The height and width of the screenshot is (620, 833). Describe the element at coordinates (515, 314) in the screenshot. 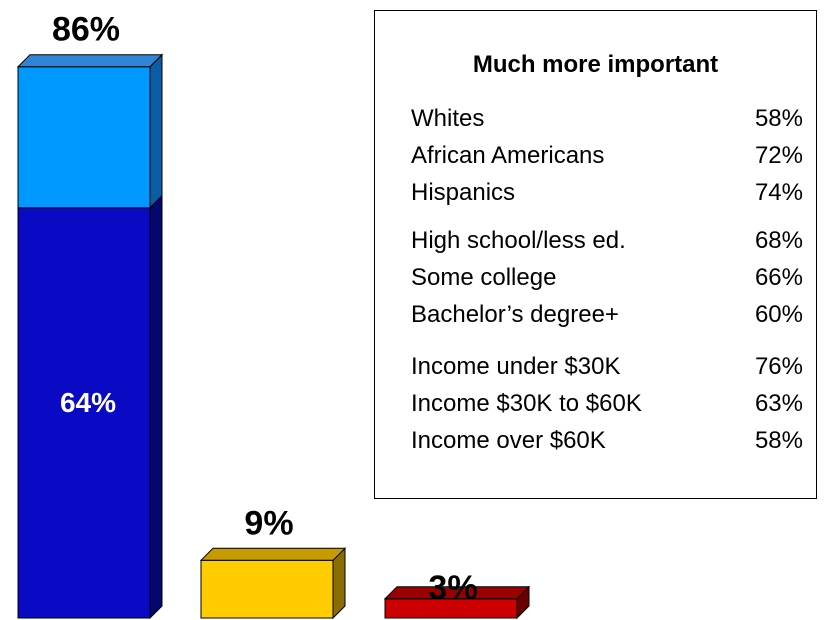

I see `row-label: Bachelor’s degree+` at that location.